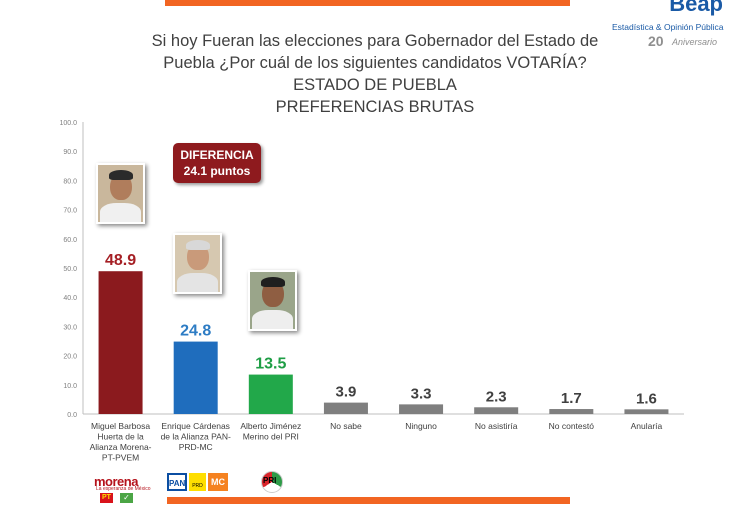 The height and width of the screenshot is (505, 729). Describe the element at coordinates (217, 171) in the screenshot. I see `difference-value: 24.1 puntos` at that location.